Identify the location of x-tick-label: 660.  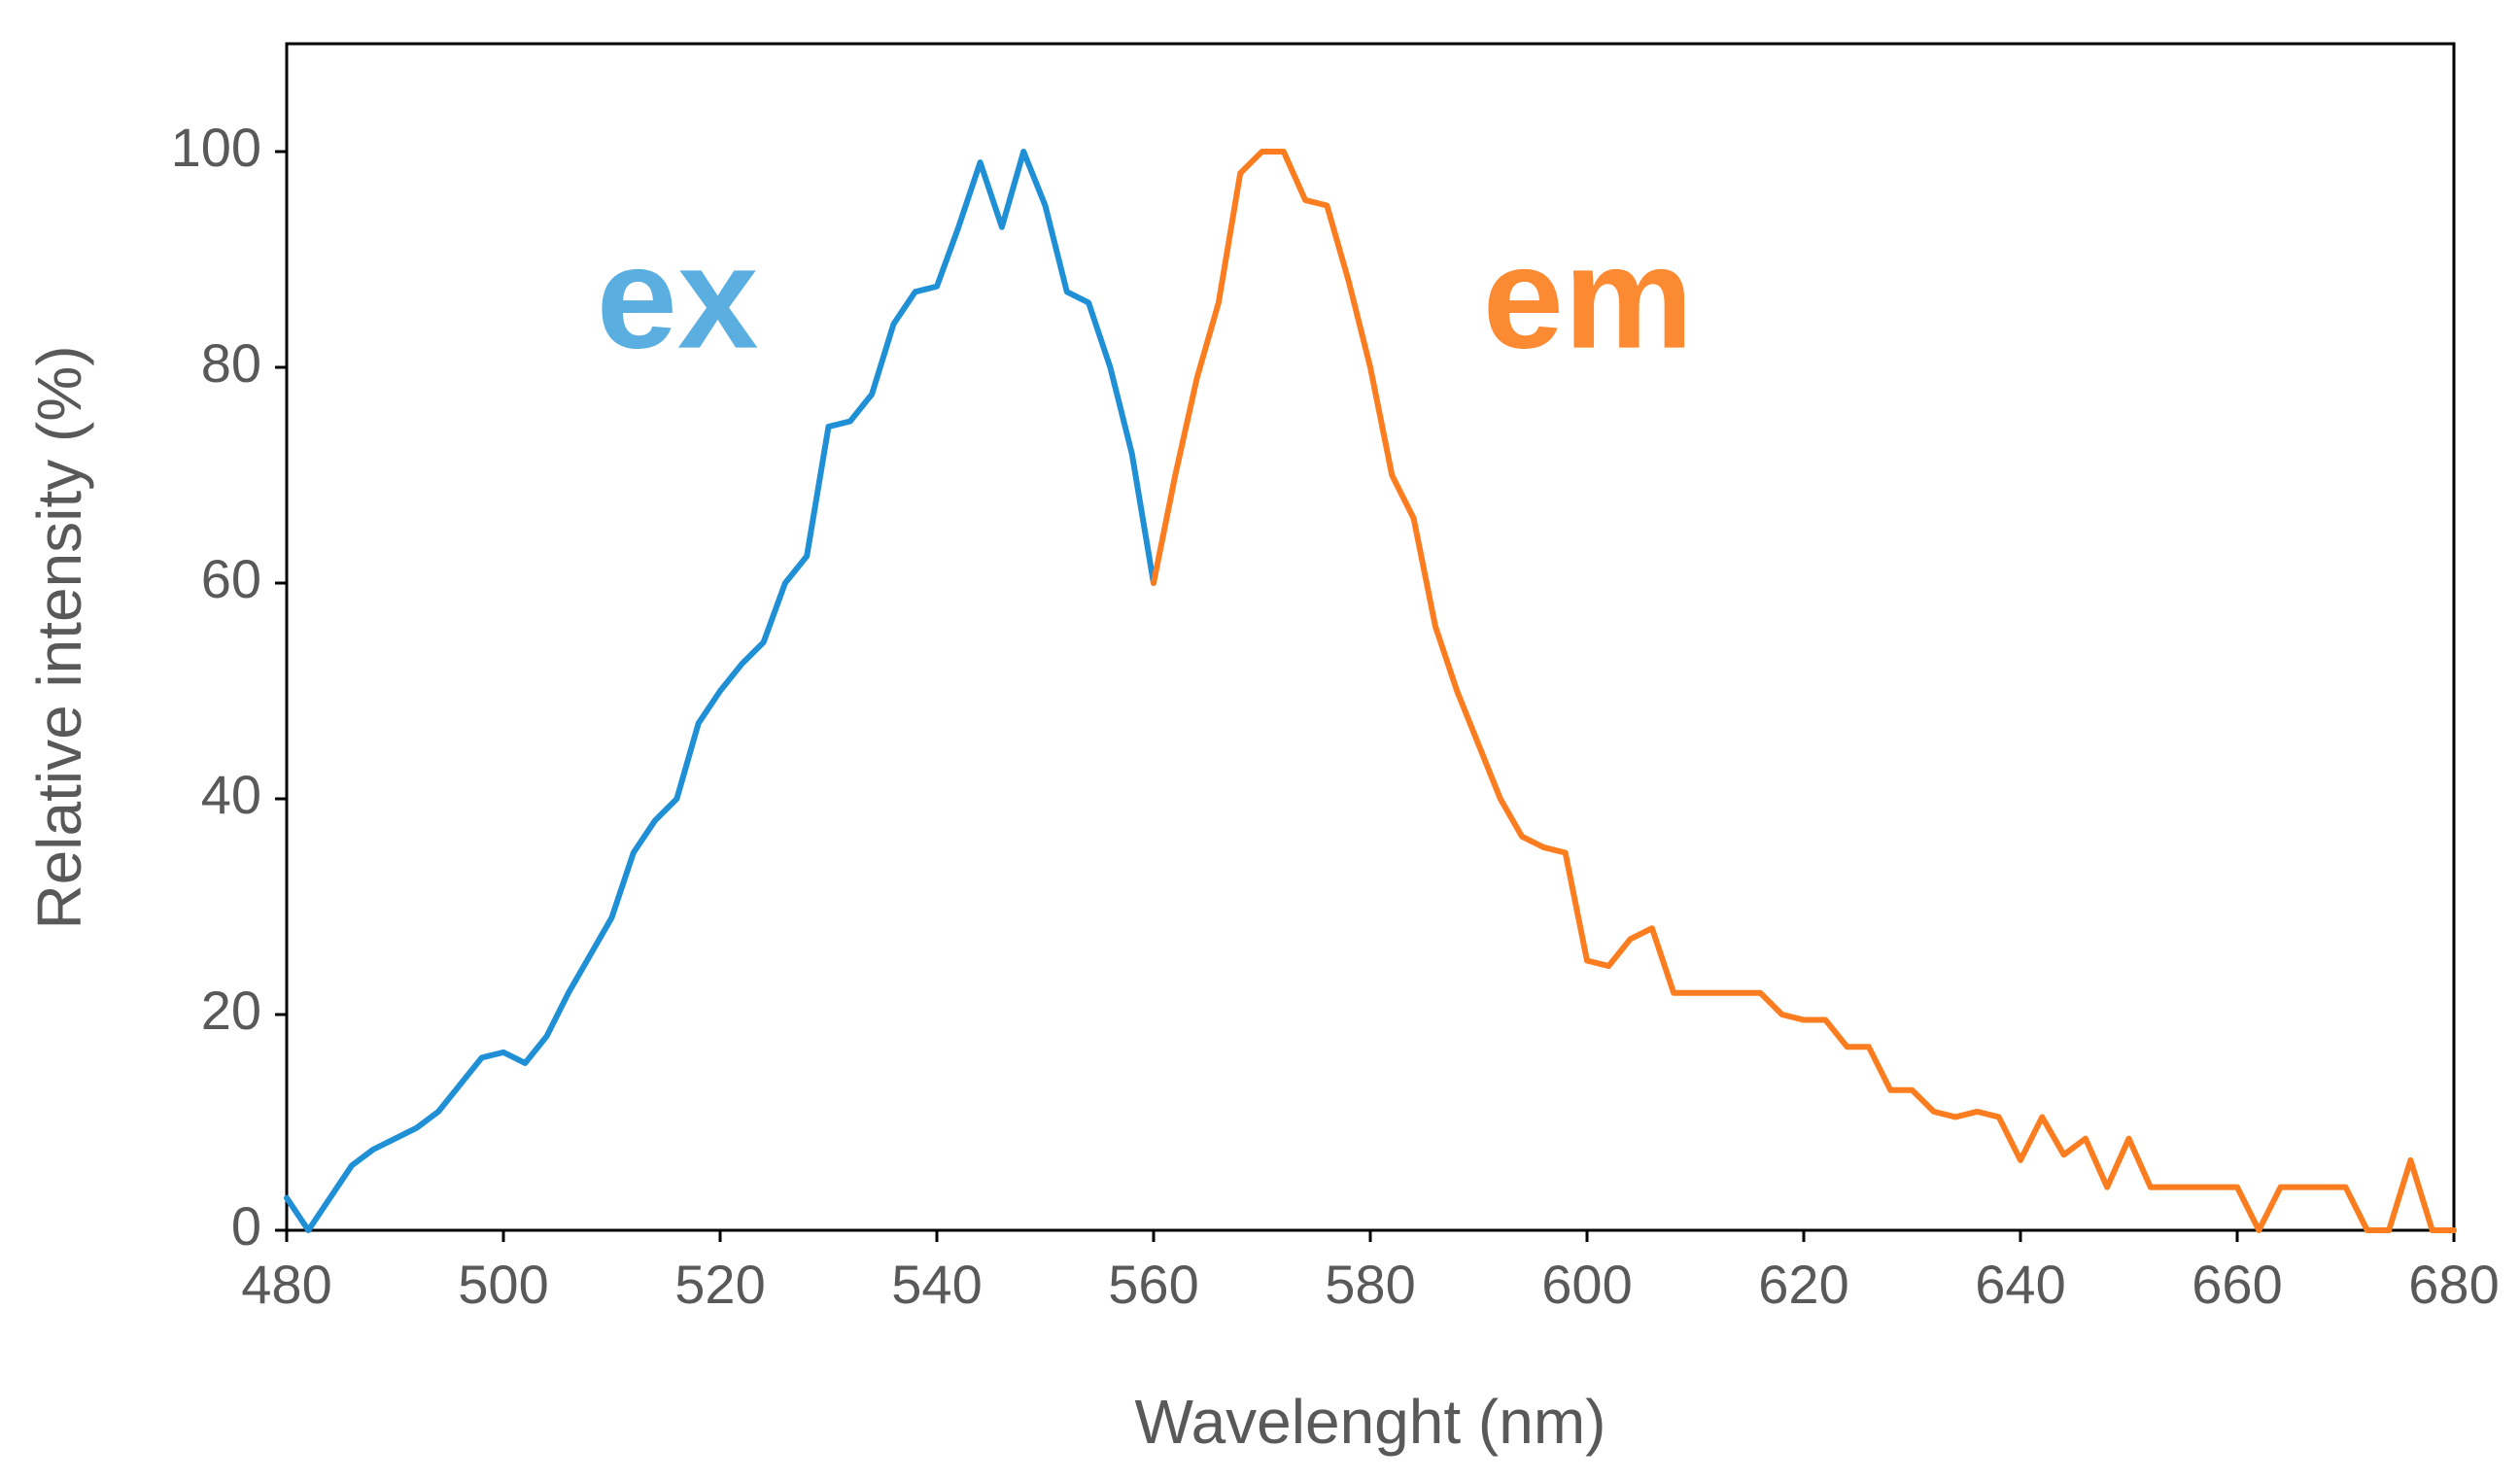
(2237, 1284).